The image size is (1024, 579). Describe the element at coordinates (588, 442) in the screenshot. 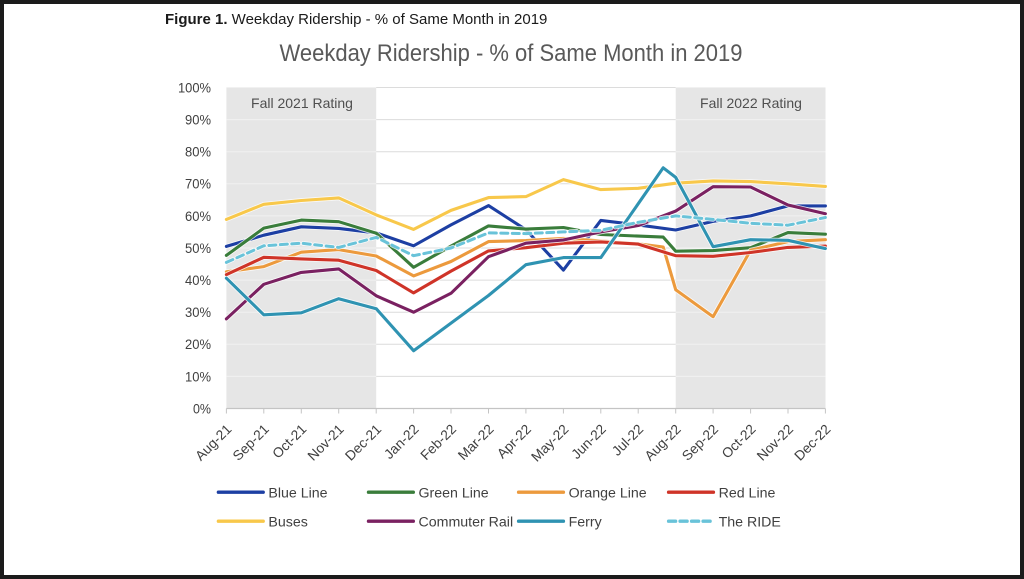

I see `svg-text: Jun-22` at that location.